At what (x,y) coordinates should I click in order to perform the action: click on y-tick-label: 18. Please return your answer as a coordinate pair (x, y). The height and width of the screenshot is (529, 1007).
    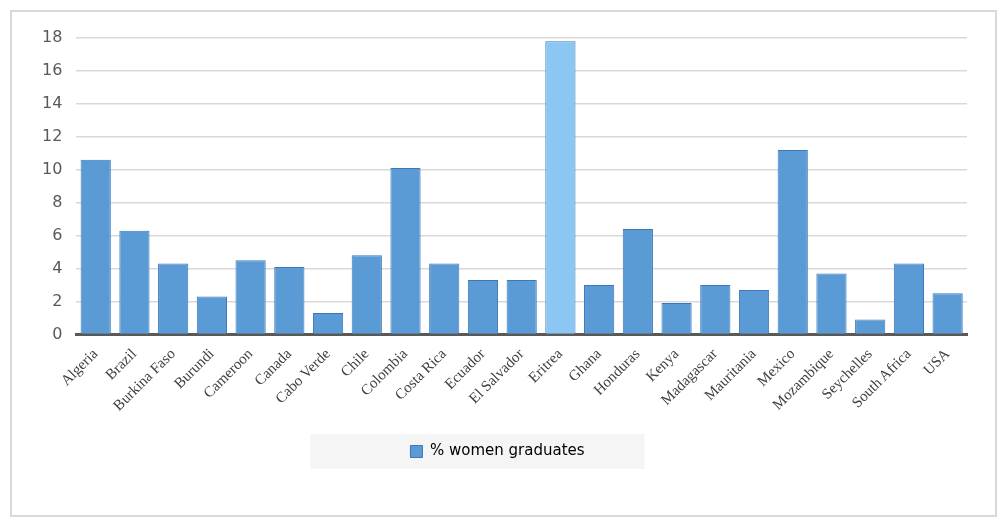
    Looking at the image, I should click on (52, 37).